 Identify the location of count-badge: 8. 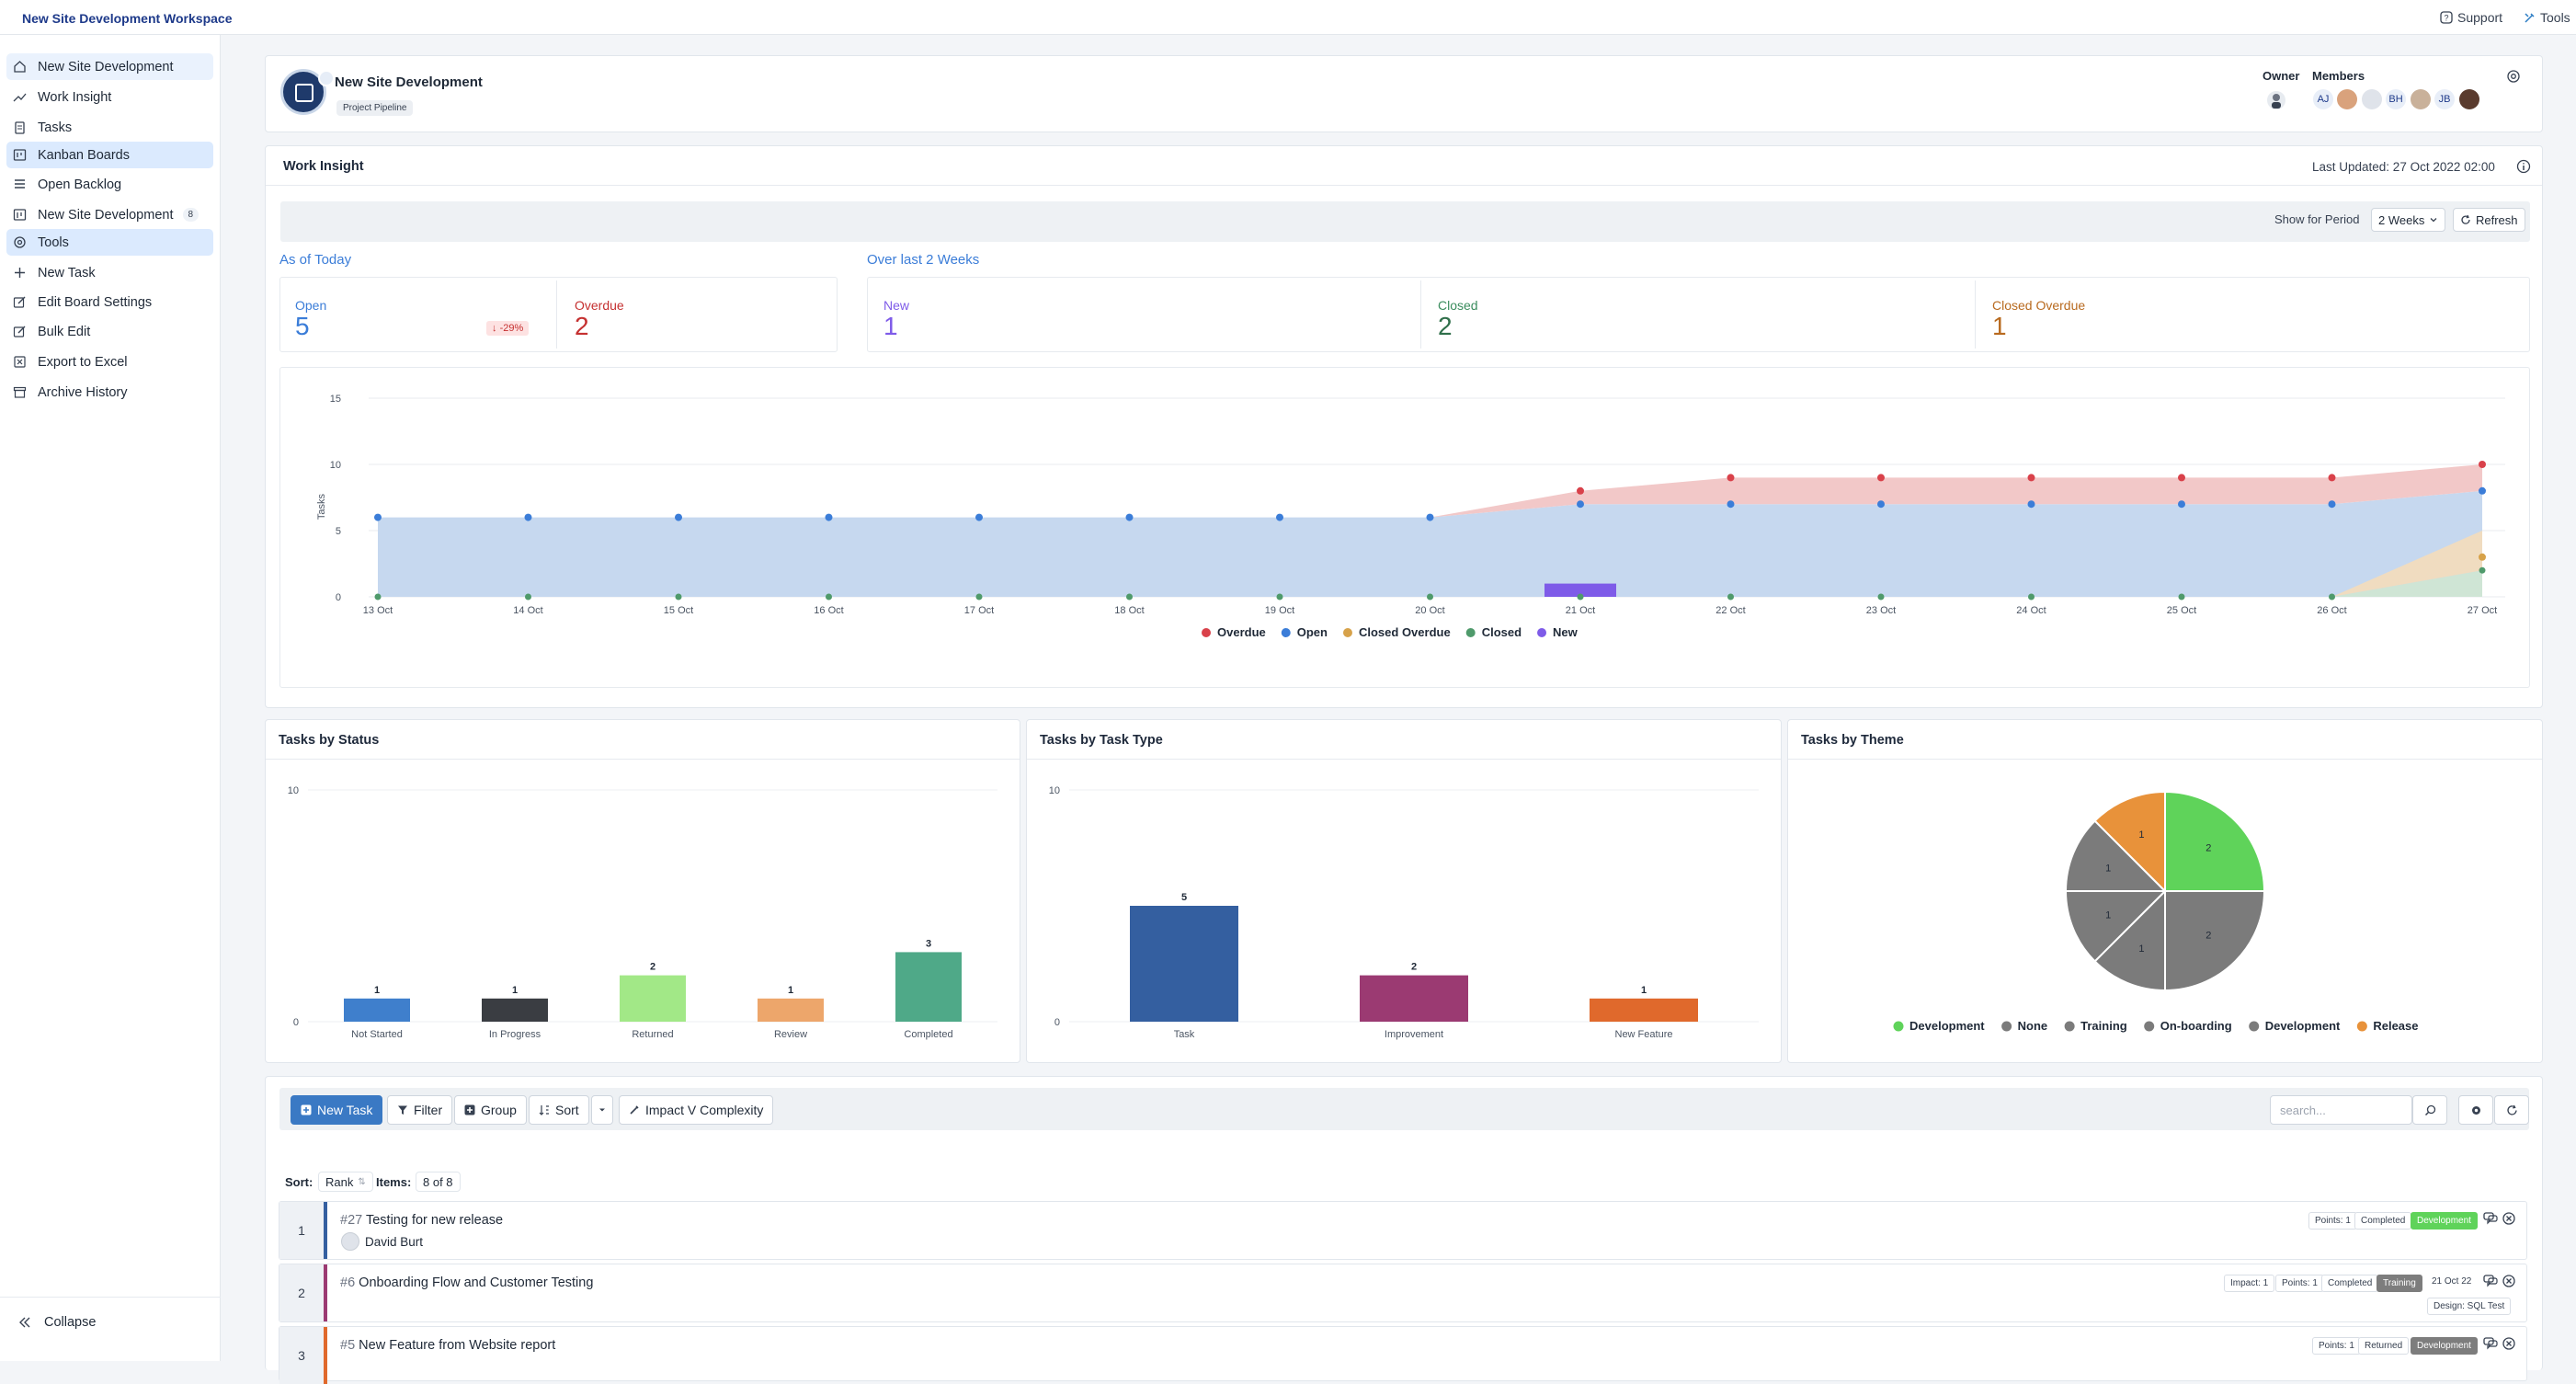
(190, 215).